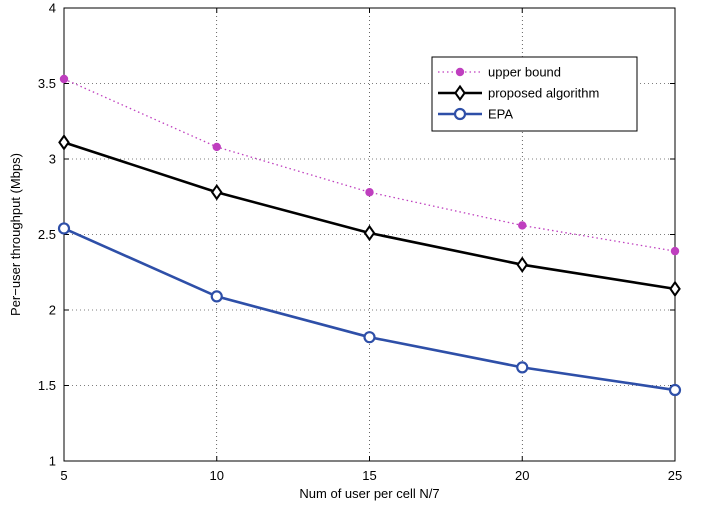  What do you see at coordinates (47, 83) in the screenshot?
I see `y-tick-label: 3.5` at bounding box center [47, 83].